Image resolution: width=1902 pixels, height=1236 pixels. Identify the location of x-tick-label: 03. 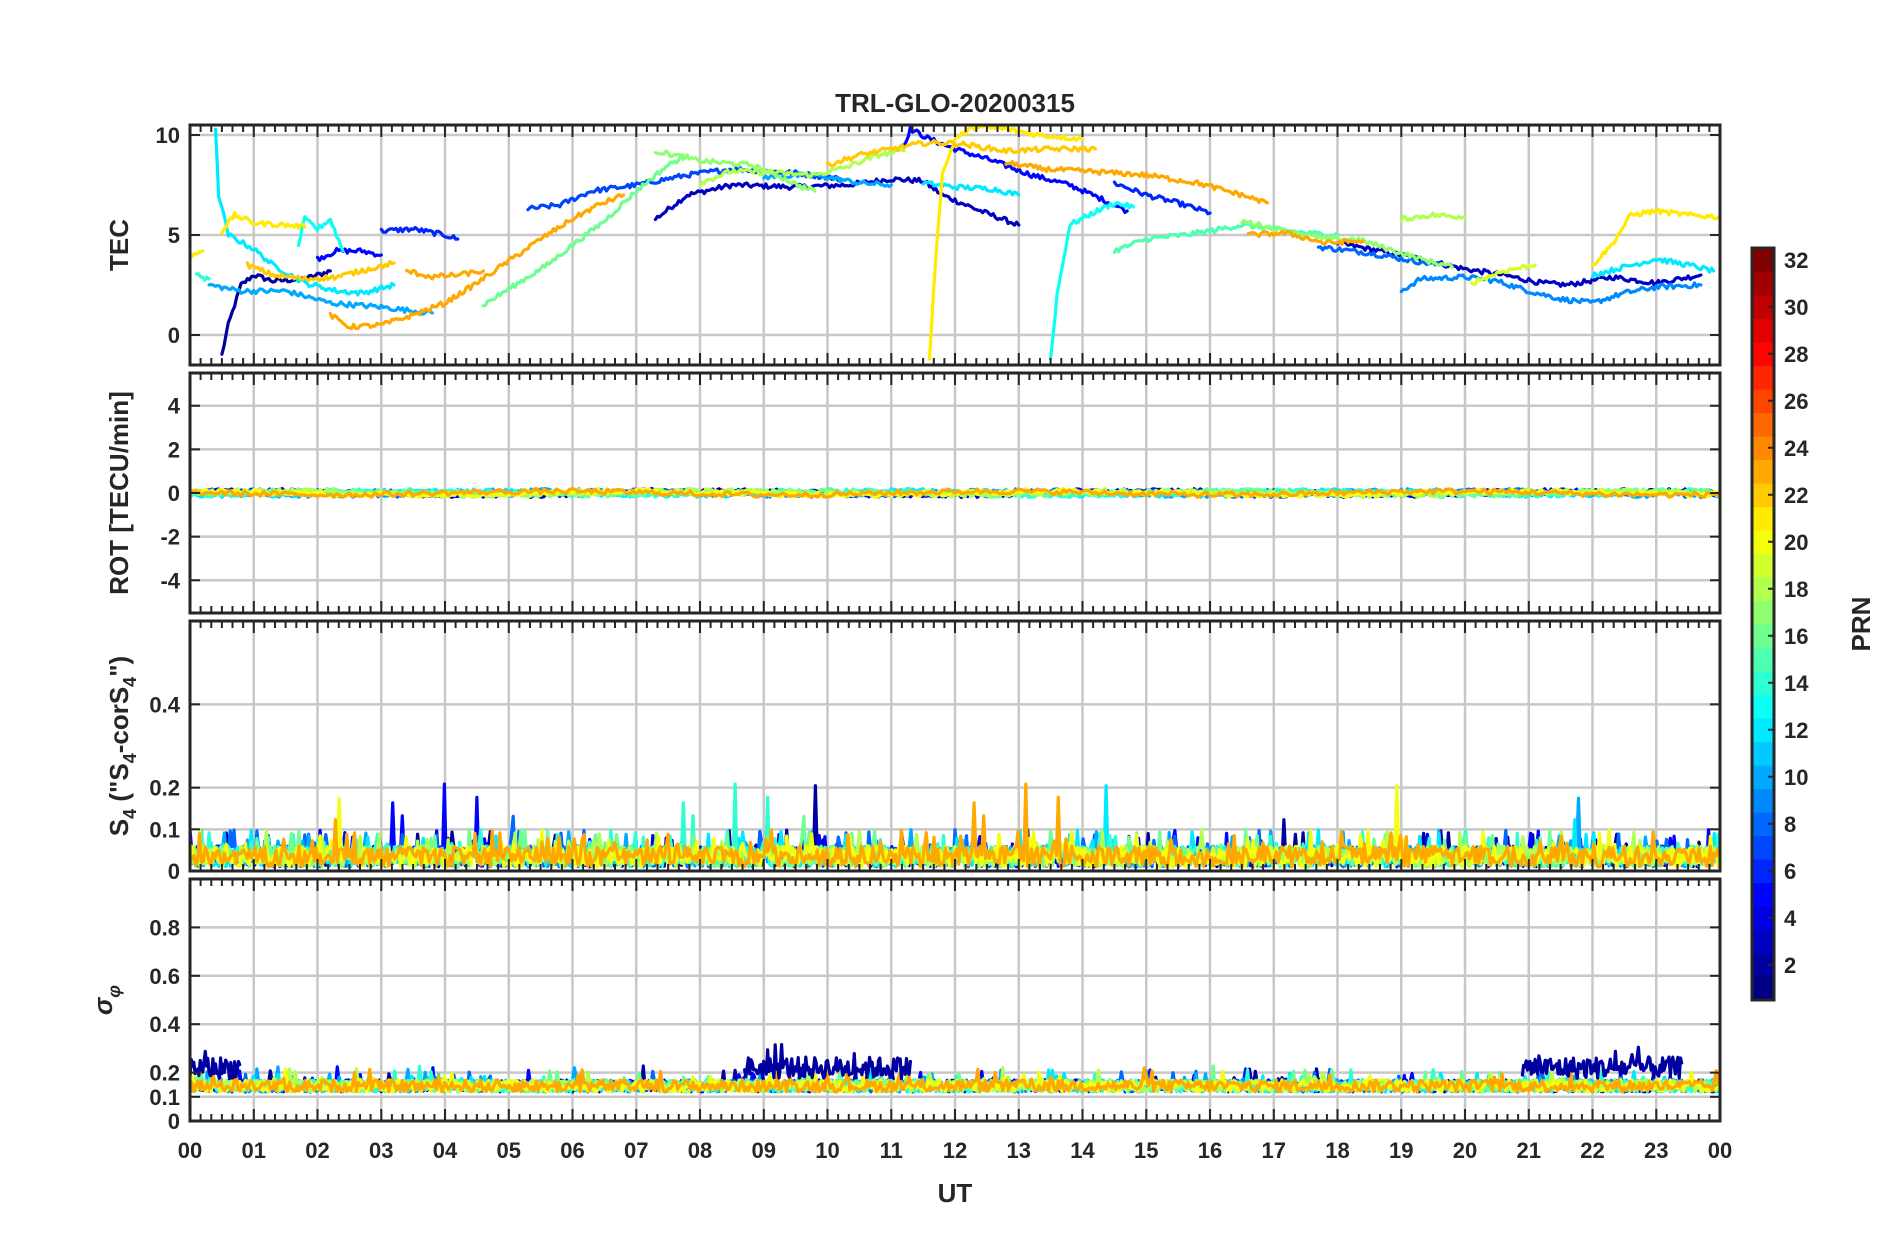
(381, 1150).